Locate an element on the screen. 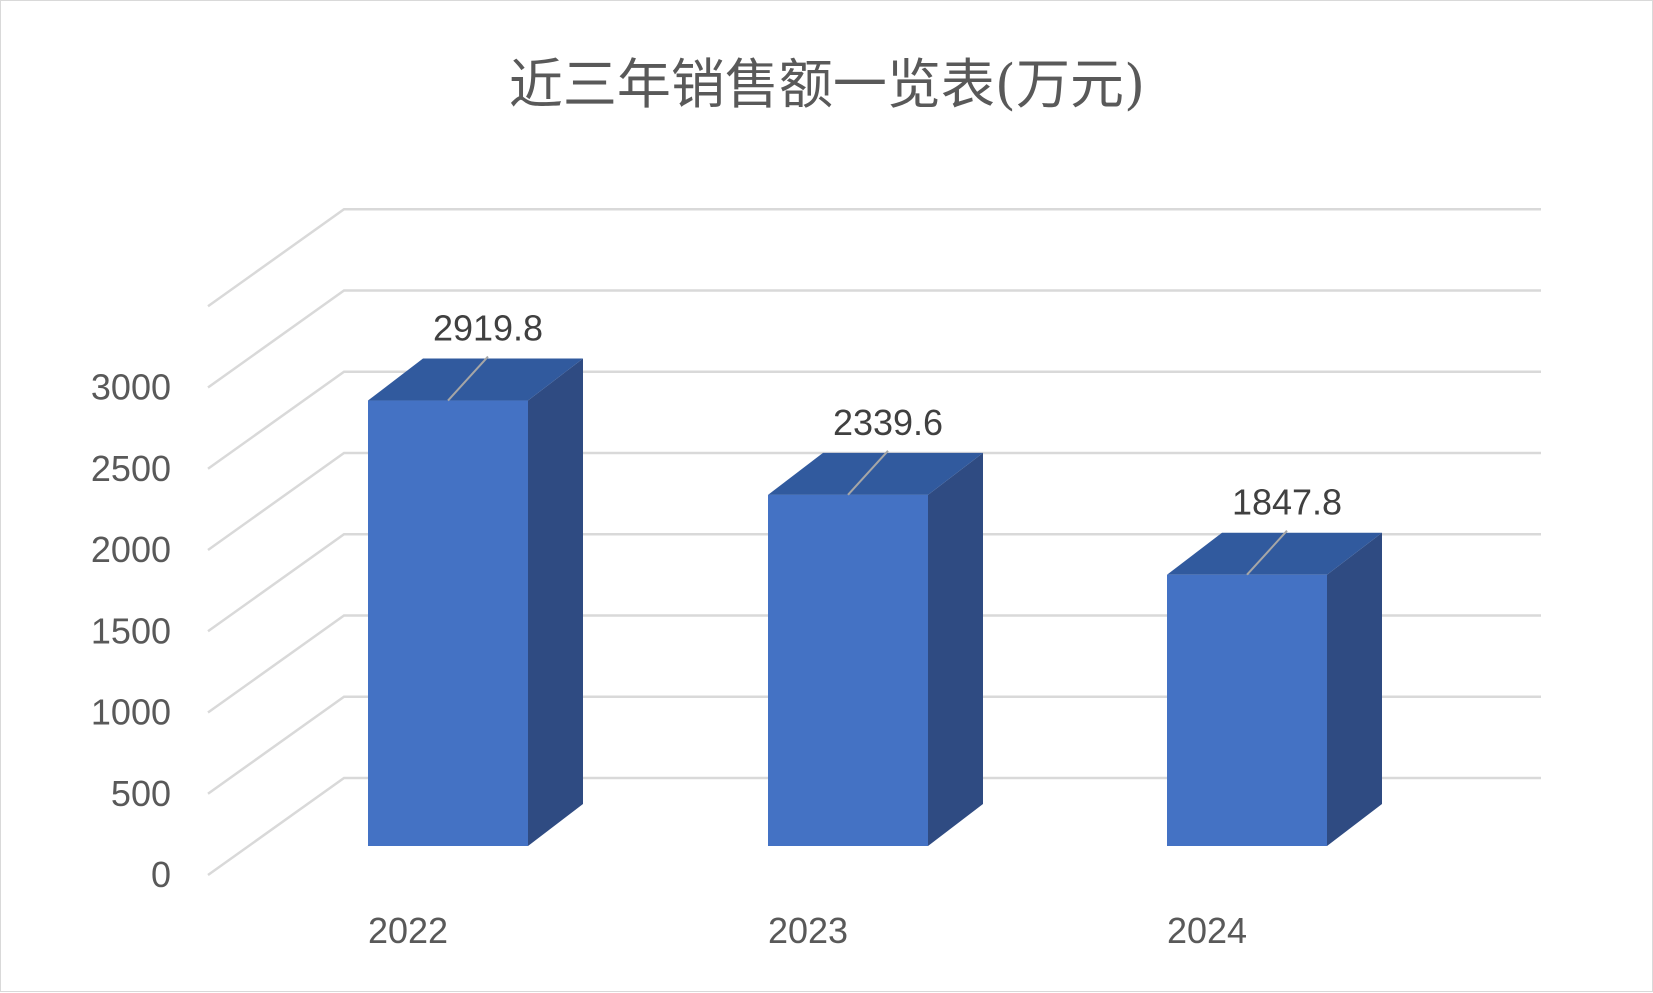 Image resolution: width=1653 pixels, height=993 pixels. data-label: 1847.8 is located at coordinates (1287, 502).